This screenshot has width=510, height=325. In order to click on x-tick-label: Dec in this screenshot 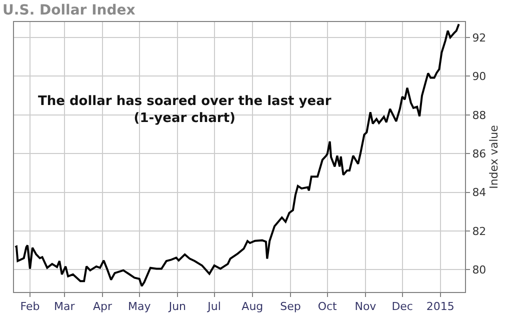, I will do `click(402, 307)`.